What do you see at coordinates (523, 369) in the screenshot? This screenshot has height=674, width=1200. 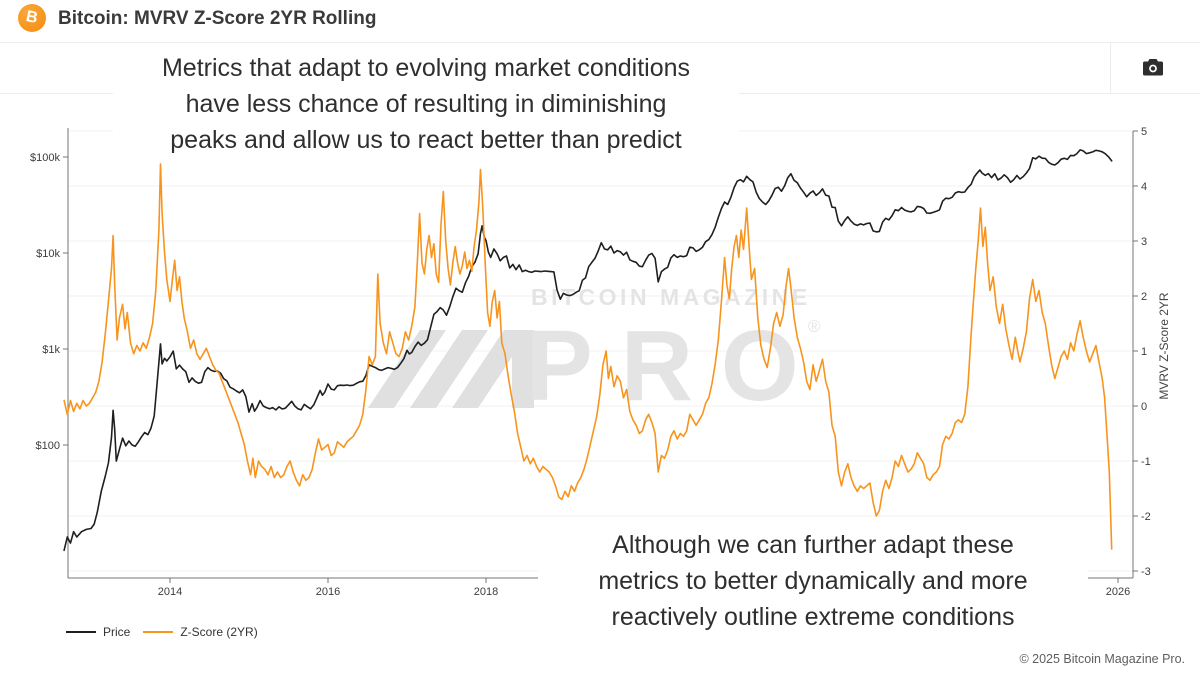 I see `watermark-logo-bar` at bounding box center [523, 369].